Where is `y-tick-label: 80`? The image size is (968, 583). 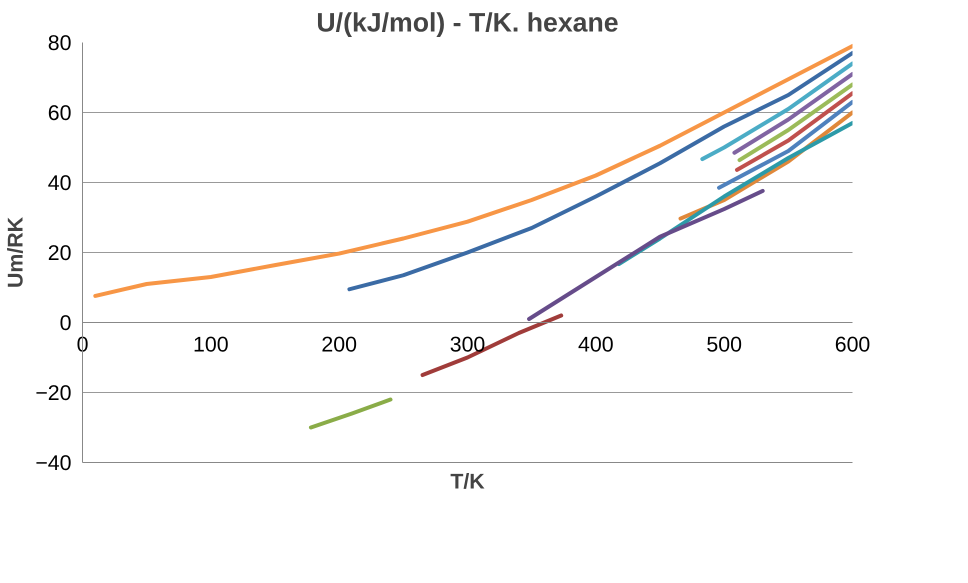
y-tick-label: 80 is located at coordinates (60, 43).